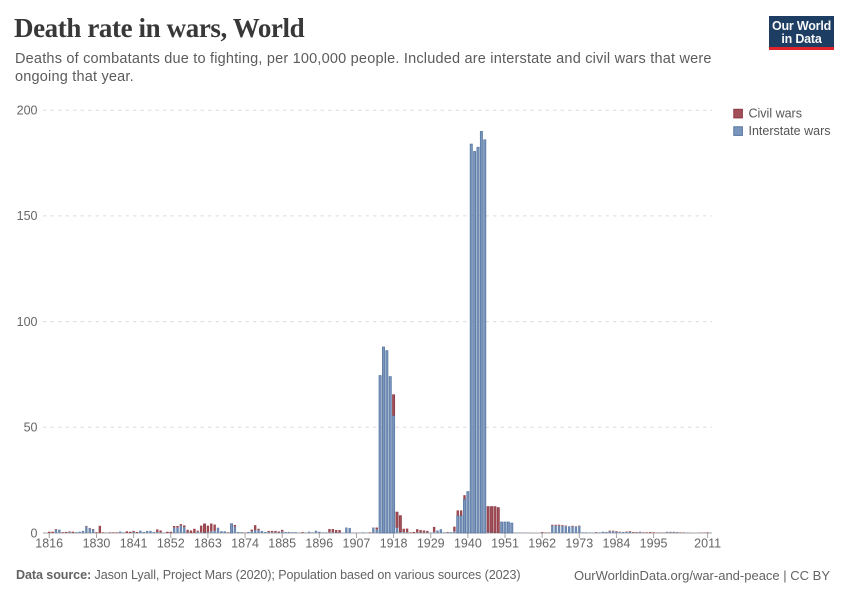  Describe the element at coordinates (505, 544) in the screenshot. I see `svg-text: 1951` at that location.